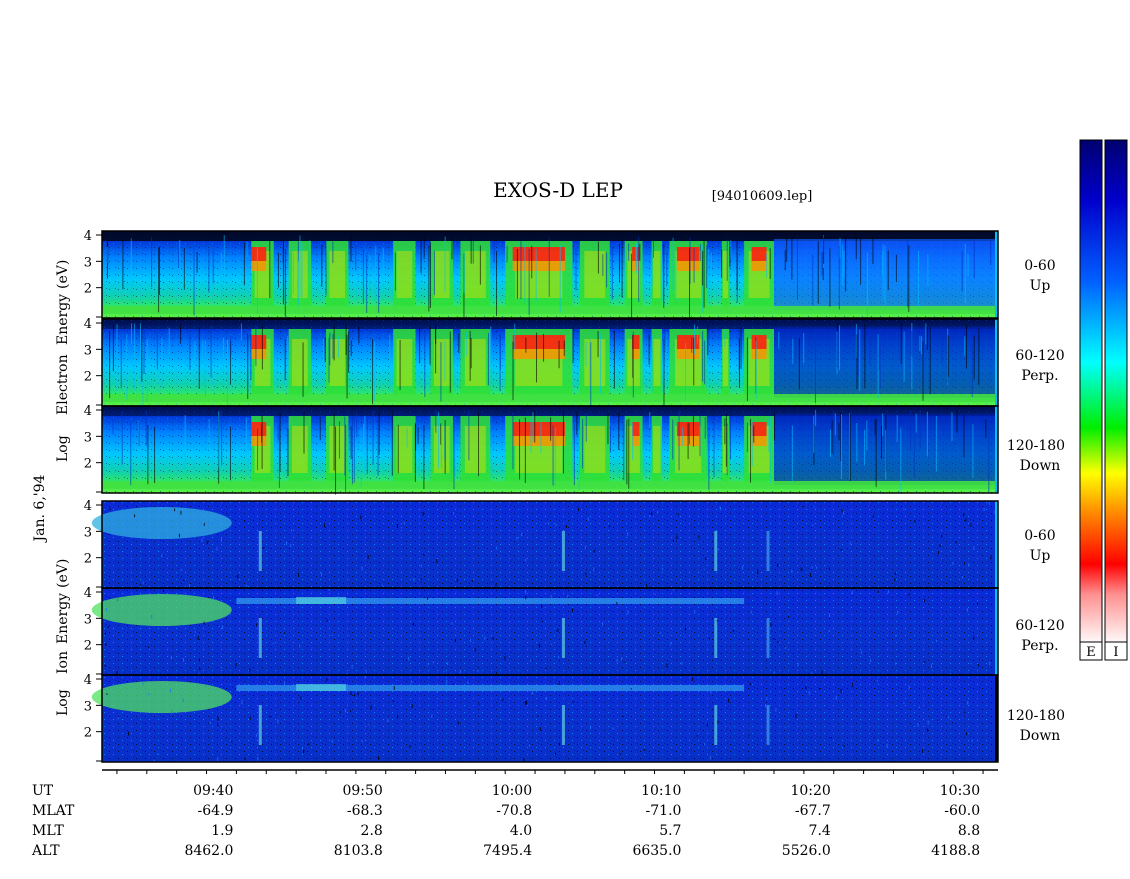  What do you see at coordinates (43, 791) in the screenshot?
I see `footer-label-ut: UT` at bounding box center [43, 791].